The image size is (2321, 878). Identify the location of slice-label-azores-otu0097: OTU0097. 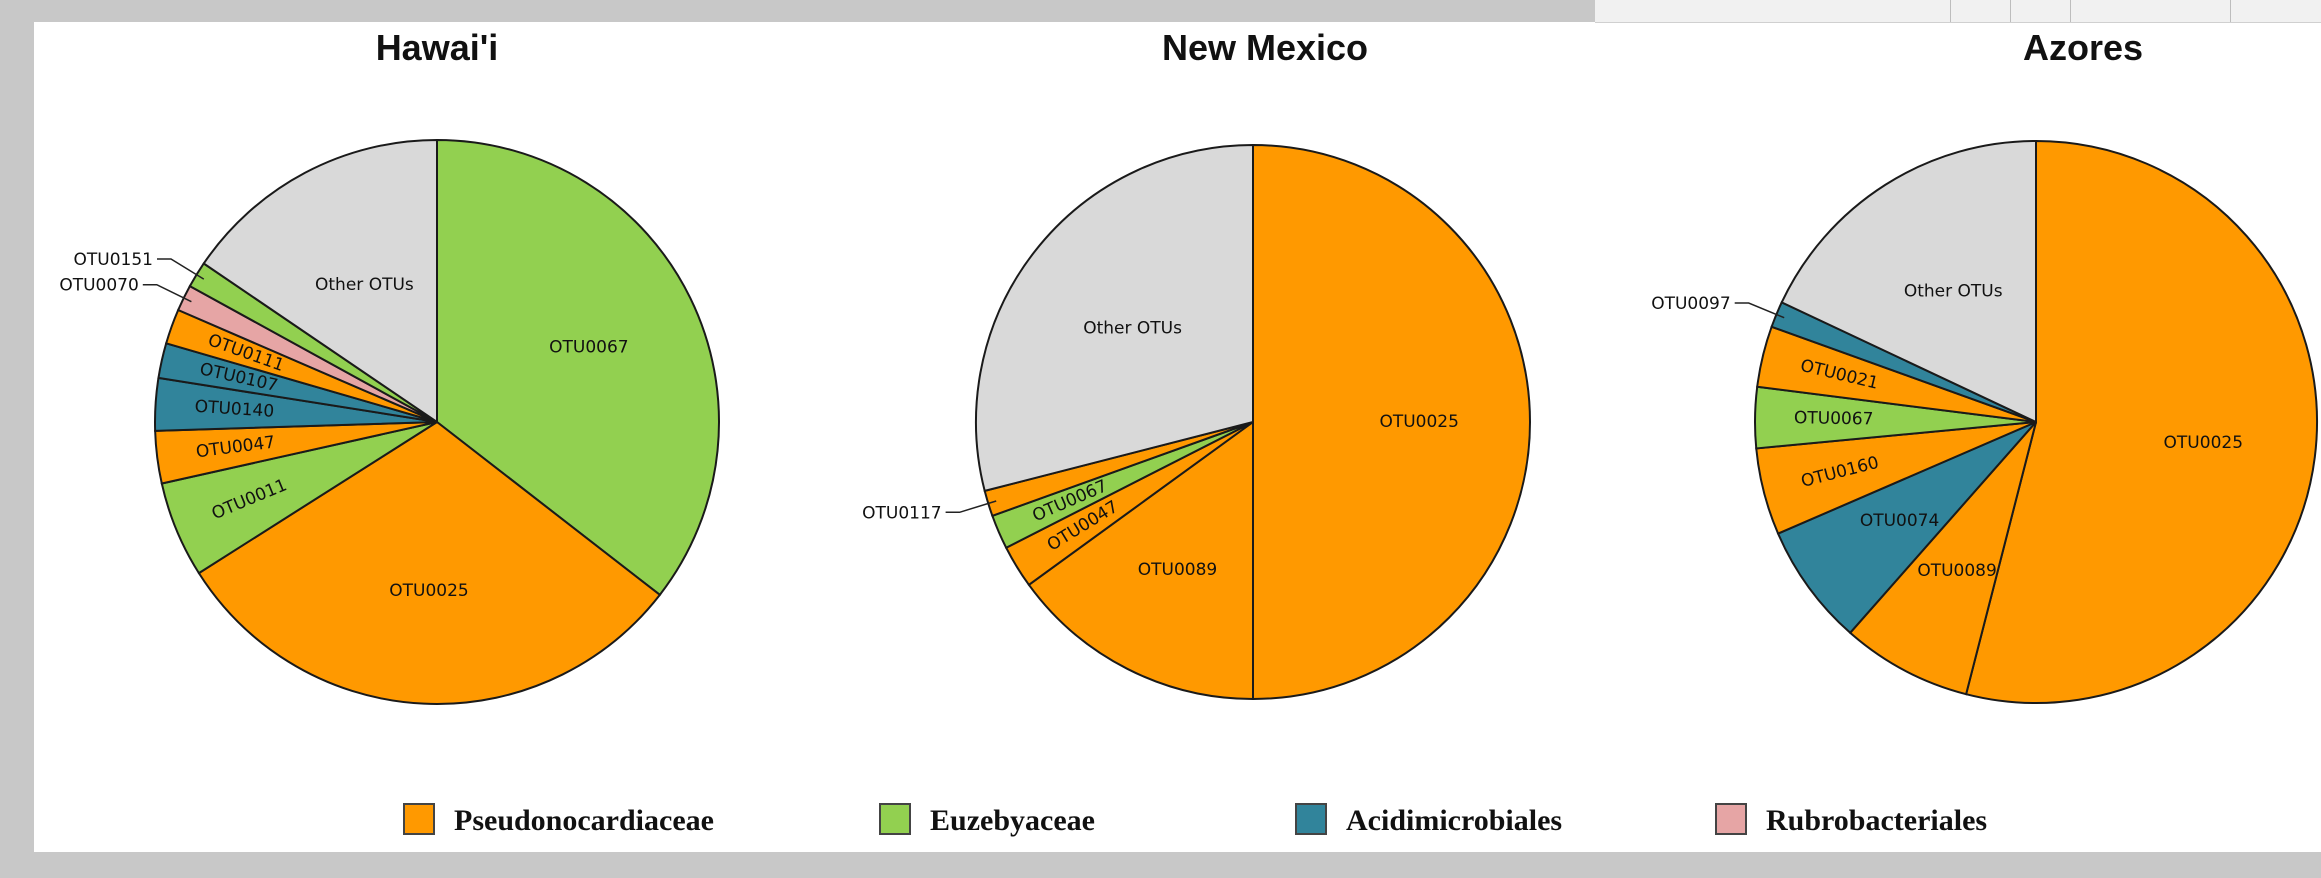
(1690, 304).